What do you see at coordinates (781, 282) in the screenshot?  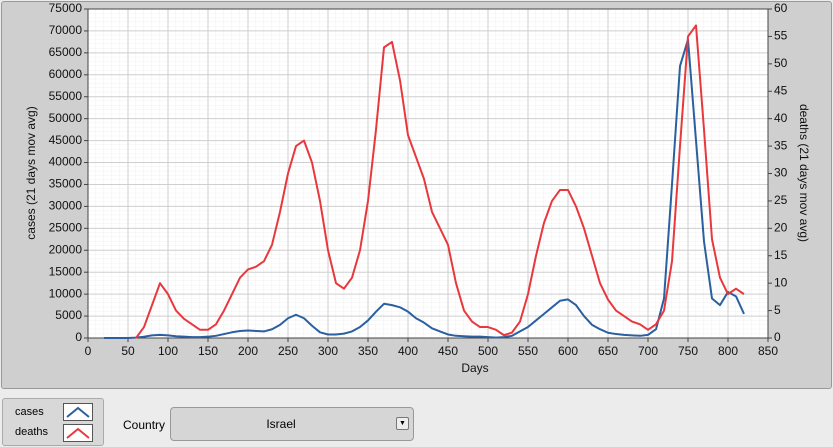 I see `y2-tick-label: 10` at bounding box center [781, 282].